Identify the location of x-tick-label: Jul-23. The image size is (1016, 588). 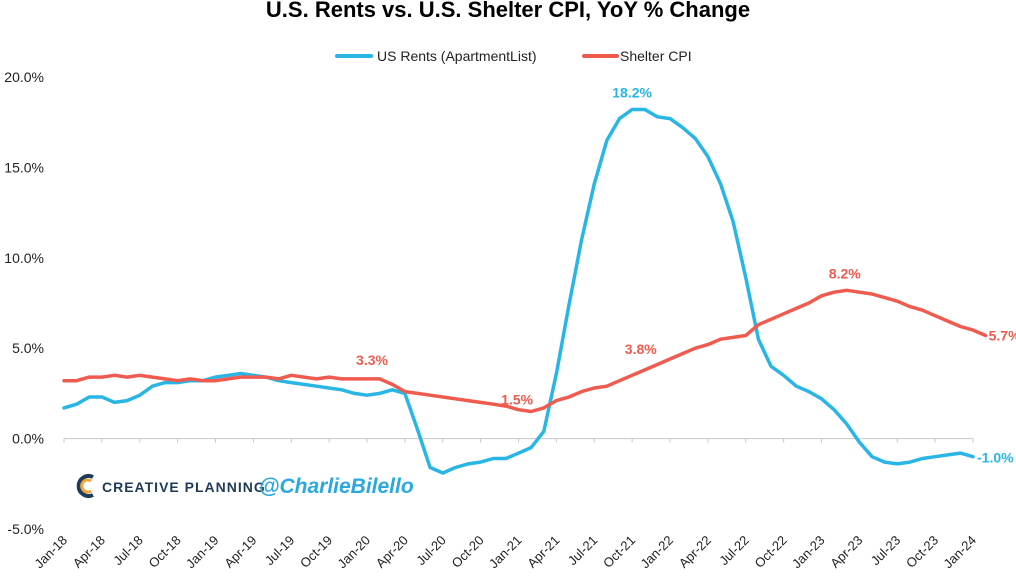
(886, 551).